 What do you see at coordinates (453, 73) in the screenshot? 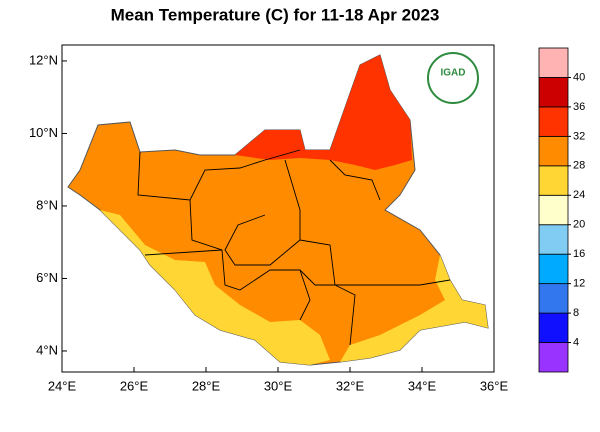
I see `logo-text: IGAD` at bounding box center [453, 73].